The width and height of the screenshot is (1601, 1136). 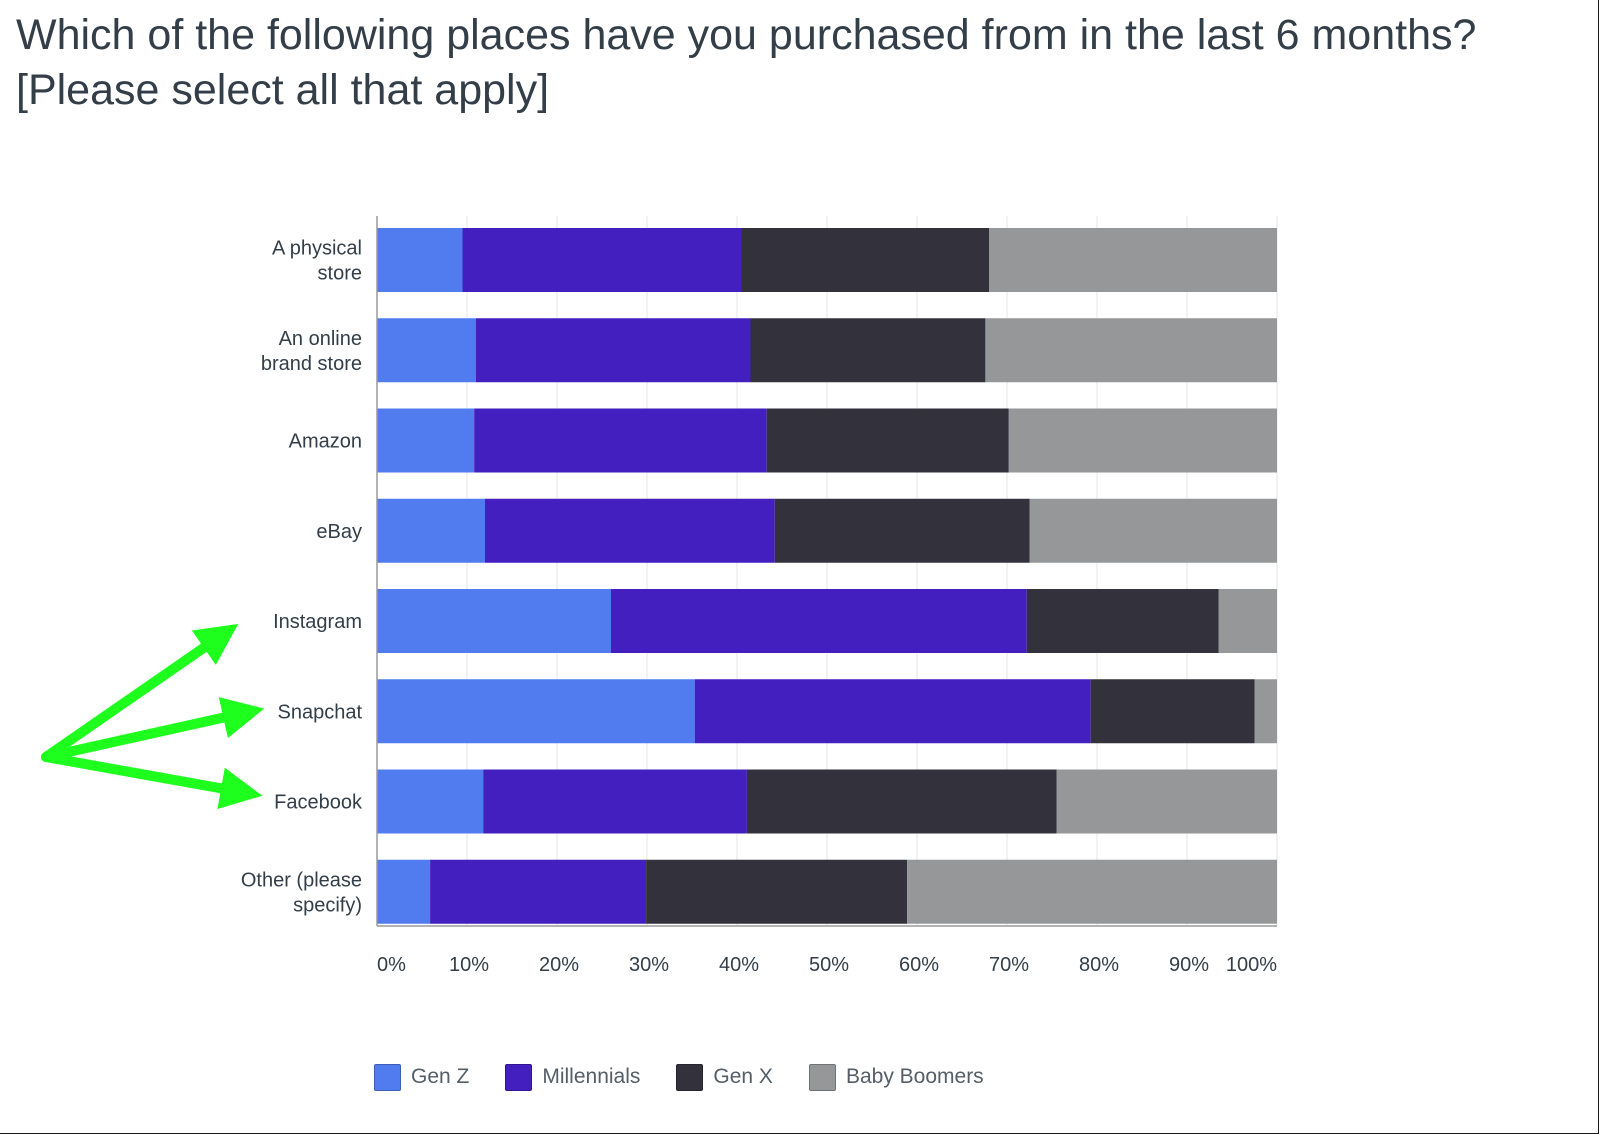 I want to click on category-label-line: Facebook, so click(x=318, y=803).